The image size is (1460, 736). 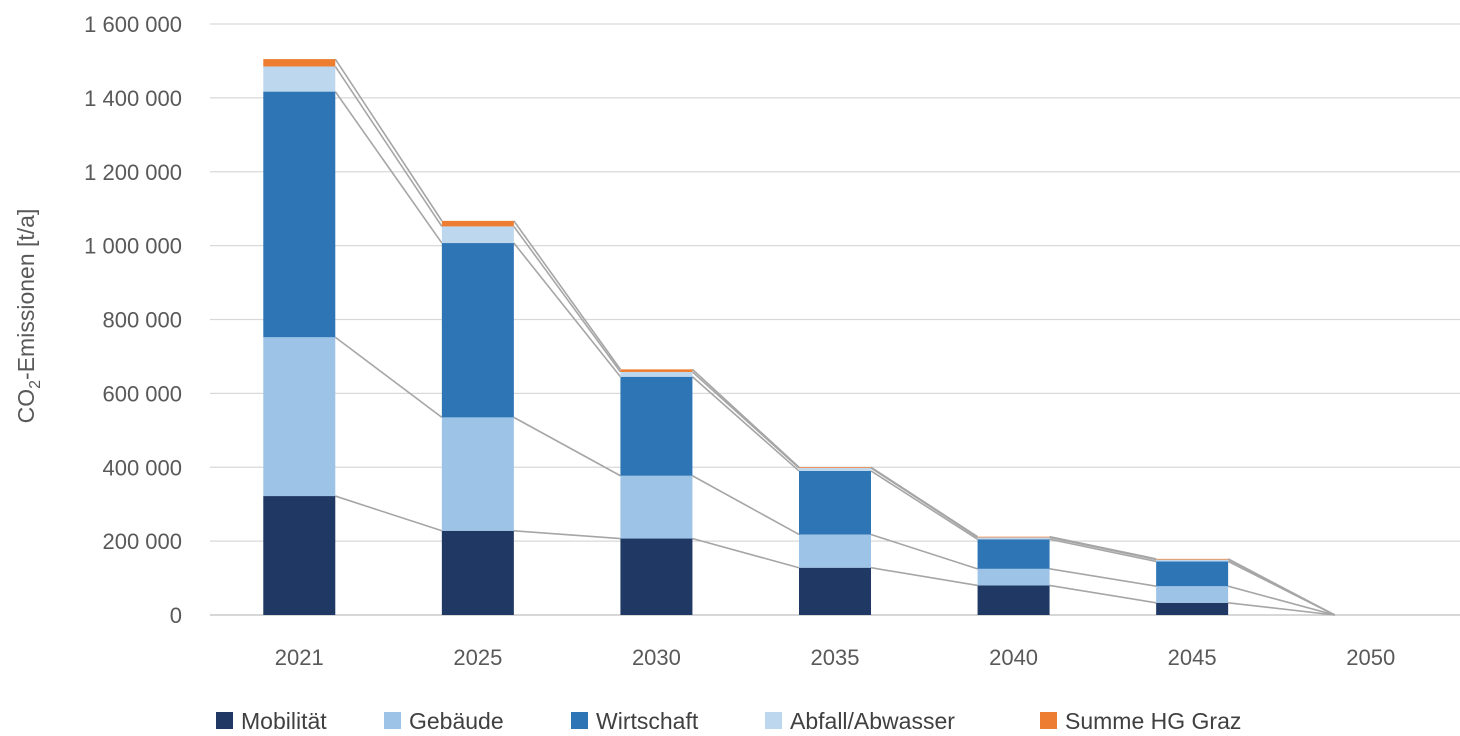 What do you see at coordinates (35, 384) in the screenshot?
I see `y-axis-title-subscript: 2` at bounding box center [35, 384].